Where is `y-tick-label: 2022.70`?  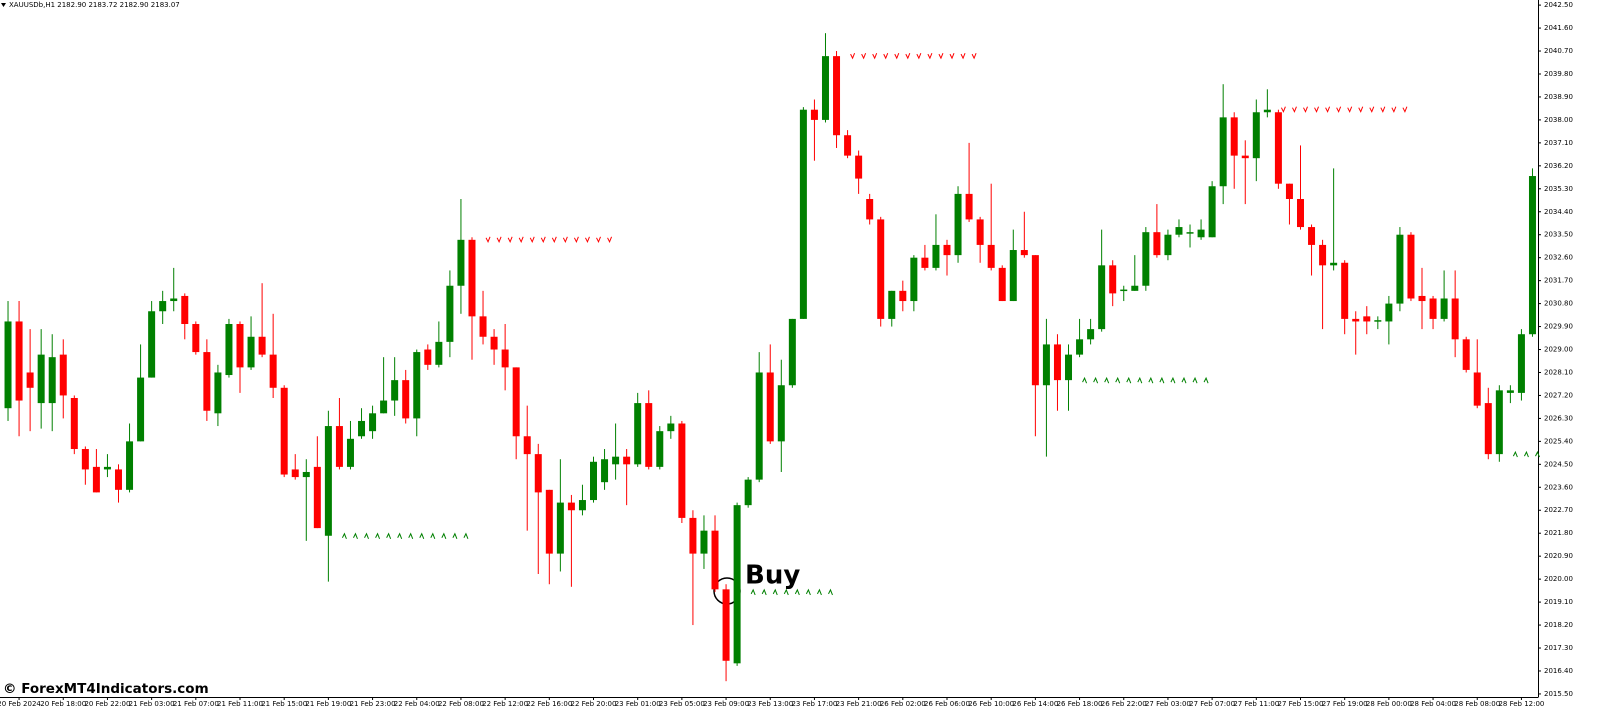
y-tick-label: 2022.70 is located at coordinates (1558, 510).